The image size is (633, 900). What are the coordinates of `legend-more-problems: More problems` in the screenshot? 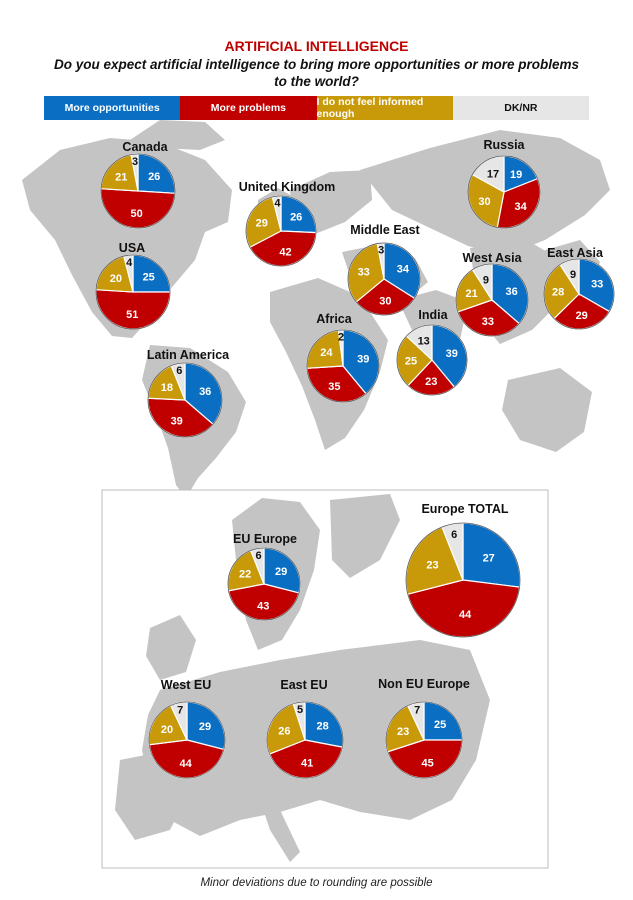 It's located at (248, 108).